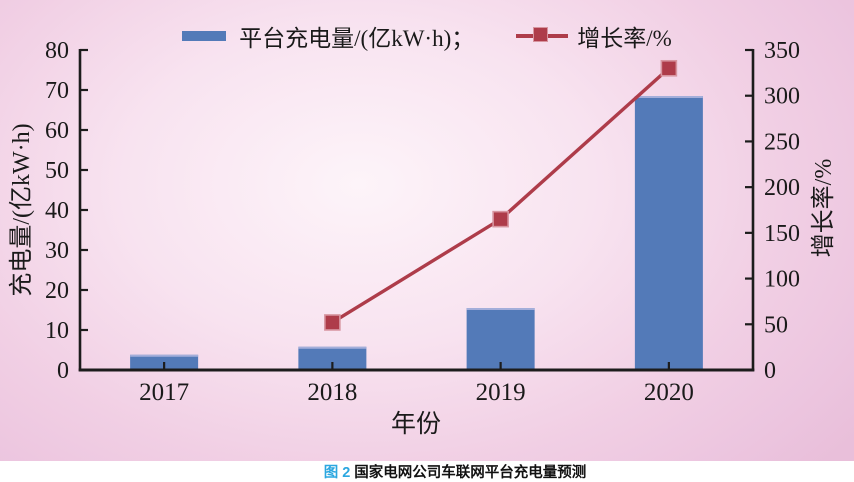  What do you see at coordinates (57, 331) in the screenshot?
I see `left-tick-label: 10` at bounding box center [57, 331].